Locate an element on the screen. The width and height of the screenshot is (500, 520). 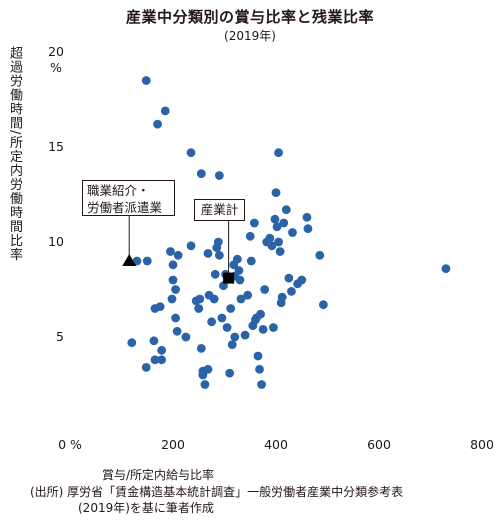
annotation-line: 職業紹介・ is located at coordinates (118, 190).